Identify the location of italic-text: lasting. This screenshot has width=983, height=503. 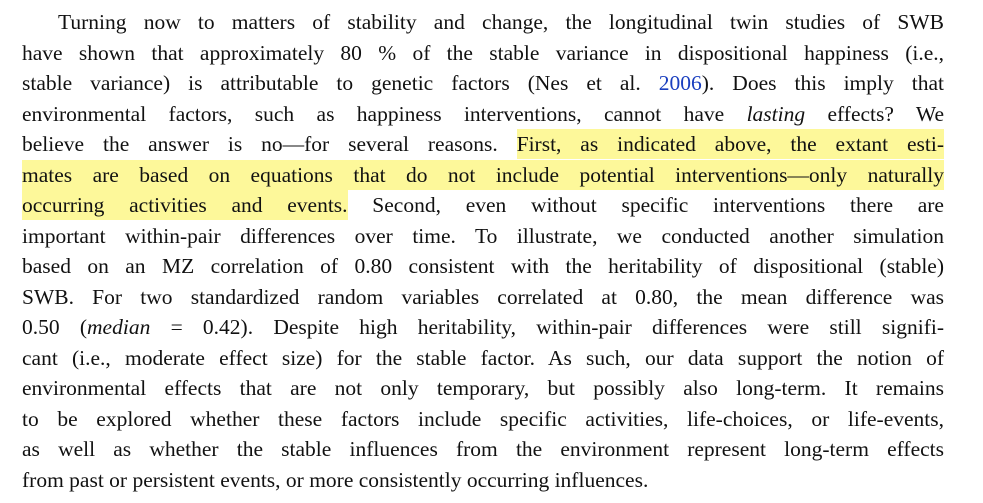
(776, 113).